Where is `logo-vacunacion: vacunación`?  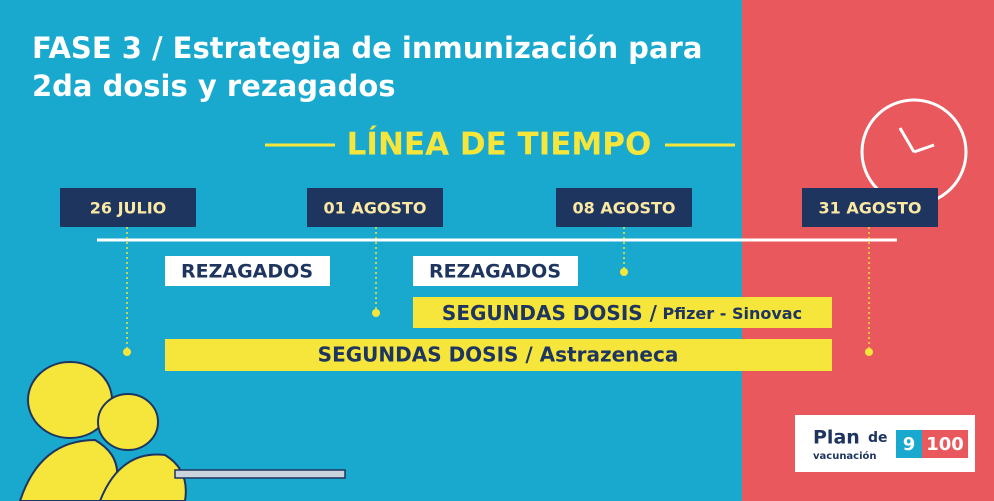 logo-vacunacion: vacunación is located at coordinates (845, 456).